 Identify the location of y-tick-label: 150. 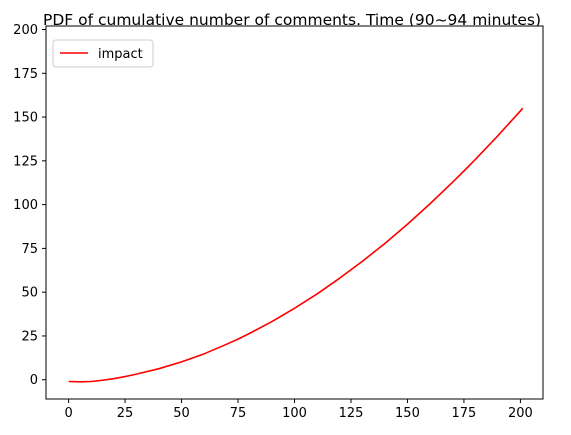
(25, 118).